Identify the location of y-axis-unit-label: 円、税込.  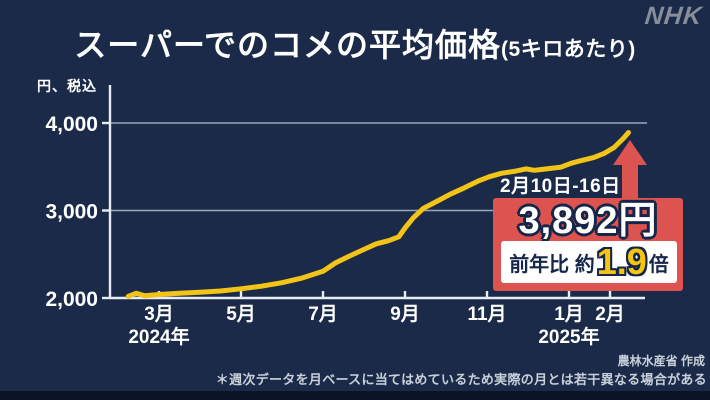
(67, 86).